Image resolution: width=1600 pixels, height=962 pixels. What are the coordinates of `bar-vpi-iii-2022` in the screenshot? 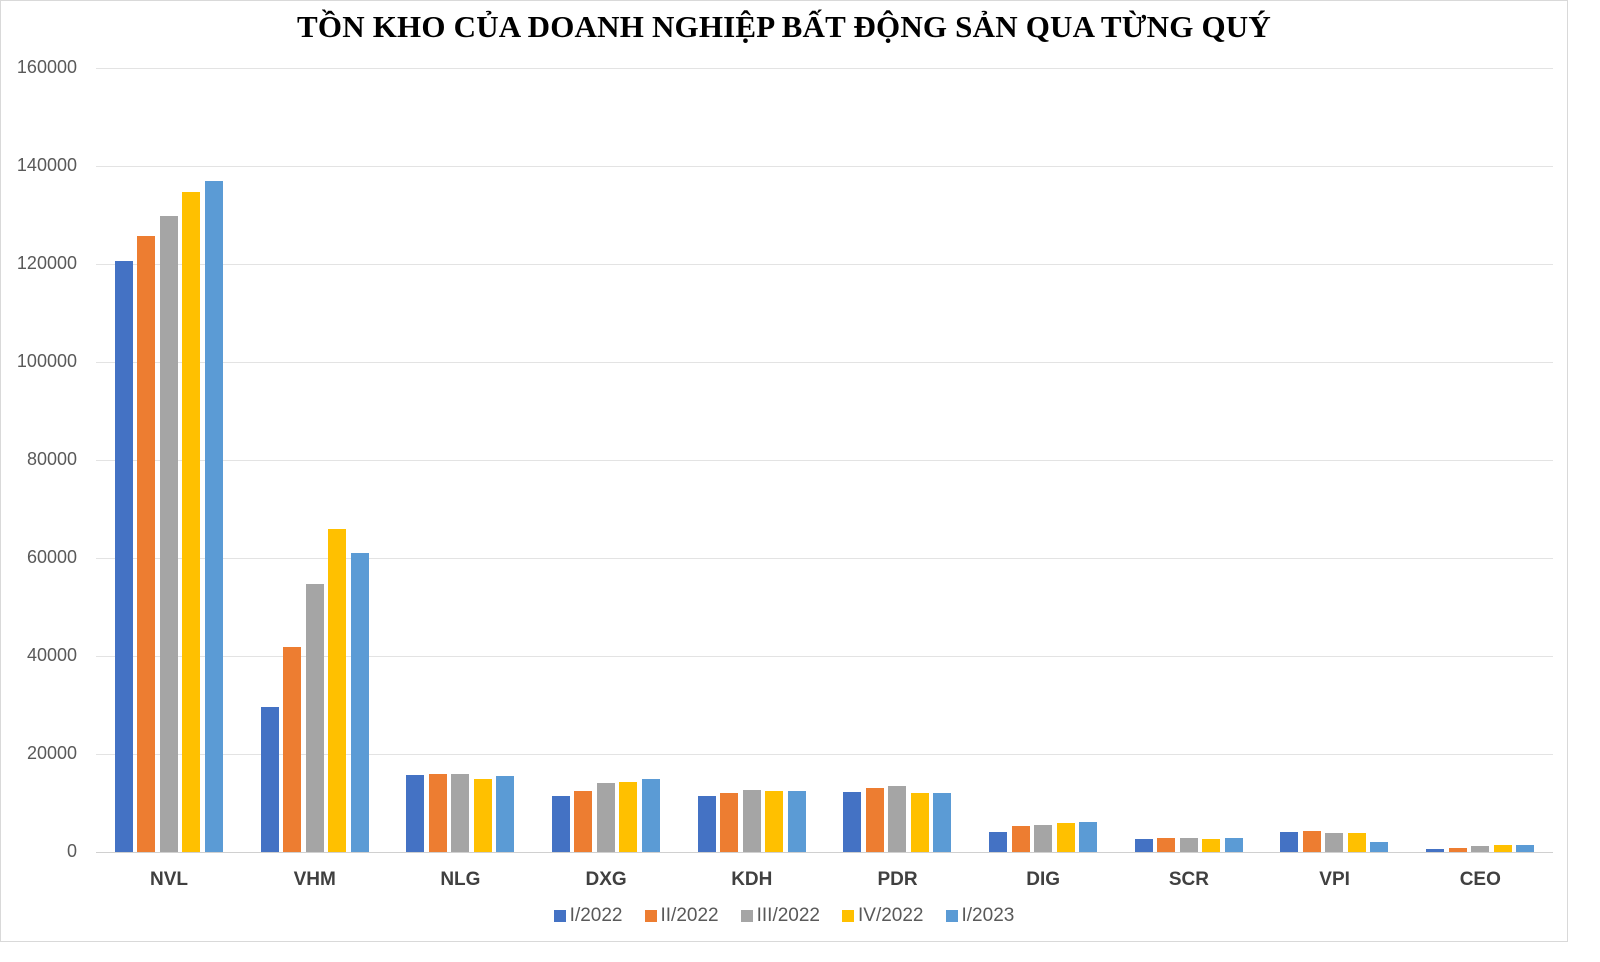 It's located at (1334, 842).